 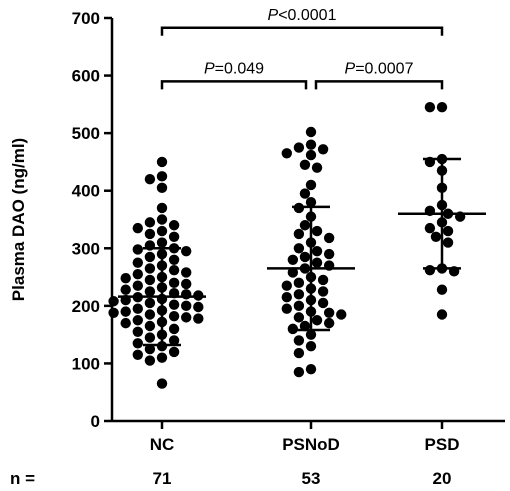 What do you see at coordinates (442, 444) in the screenshot?
I see `x-category-label: PSD` at bounding box center [442, 444].